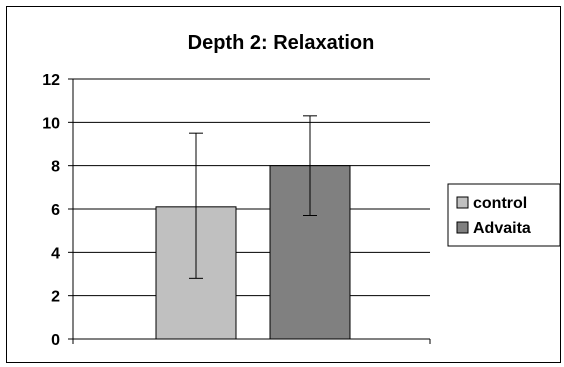 This screenshot has height=367, width=564. What do you see at coordinates (55, 253) in the screenshot?
I see `y-tick-label: 4` at bounding box center [55, 253].